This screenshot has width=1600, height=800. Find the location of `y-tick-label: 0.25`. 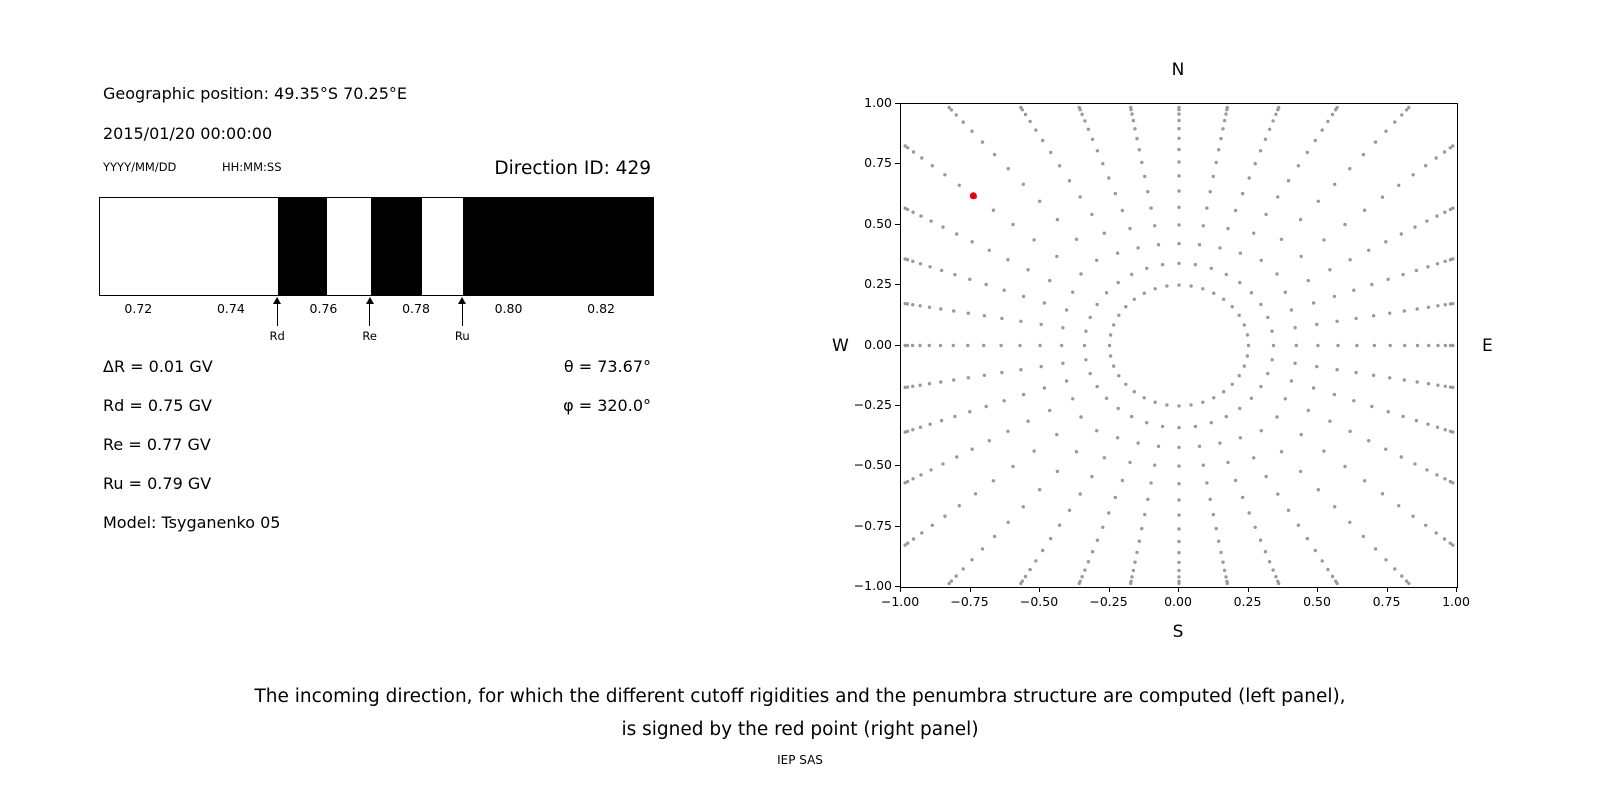

y-tick-label: 0.25 is located at coordinates (878, 284).